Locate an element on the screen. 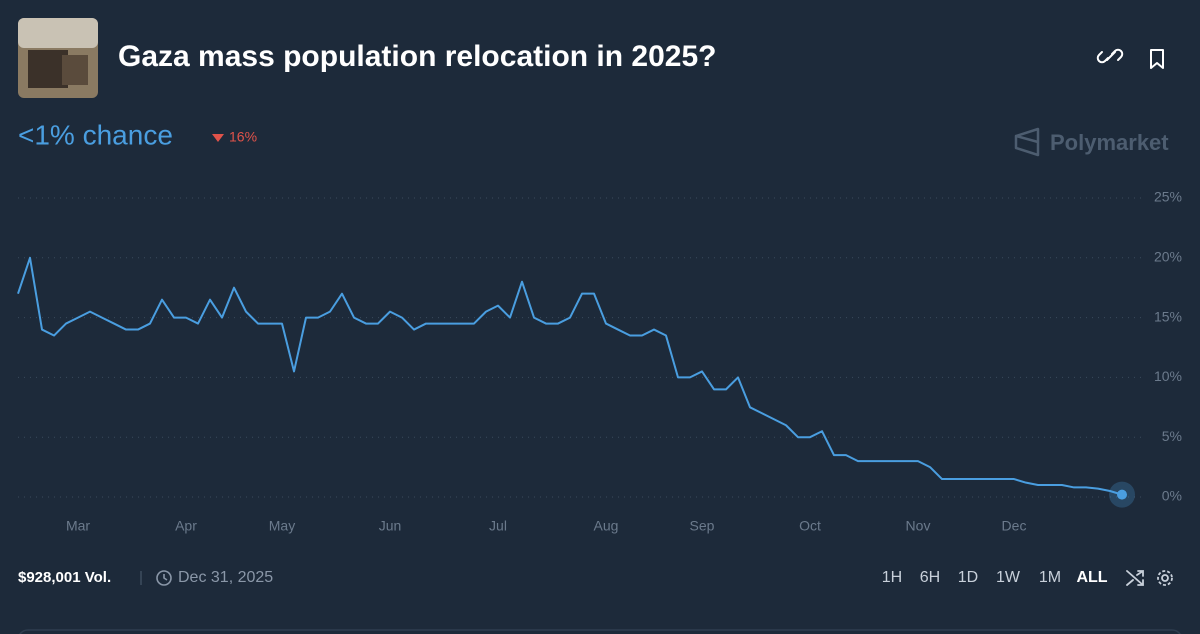 Image resolution: width=1200 pixels, height=634 pixels. y-tick-label: 15% is located at coordinates (1168, 316).